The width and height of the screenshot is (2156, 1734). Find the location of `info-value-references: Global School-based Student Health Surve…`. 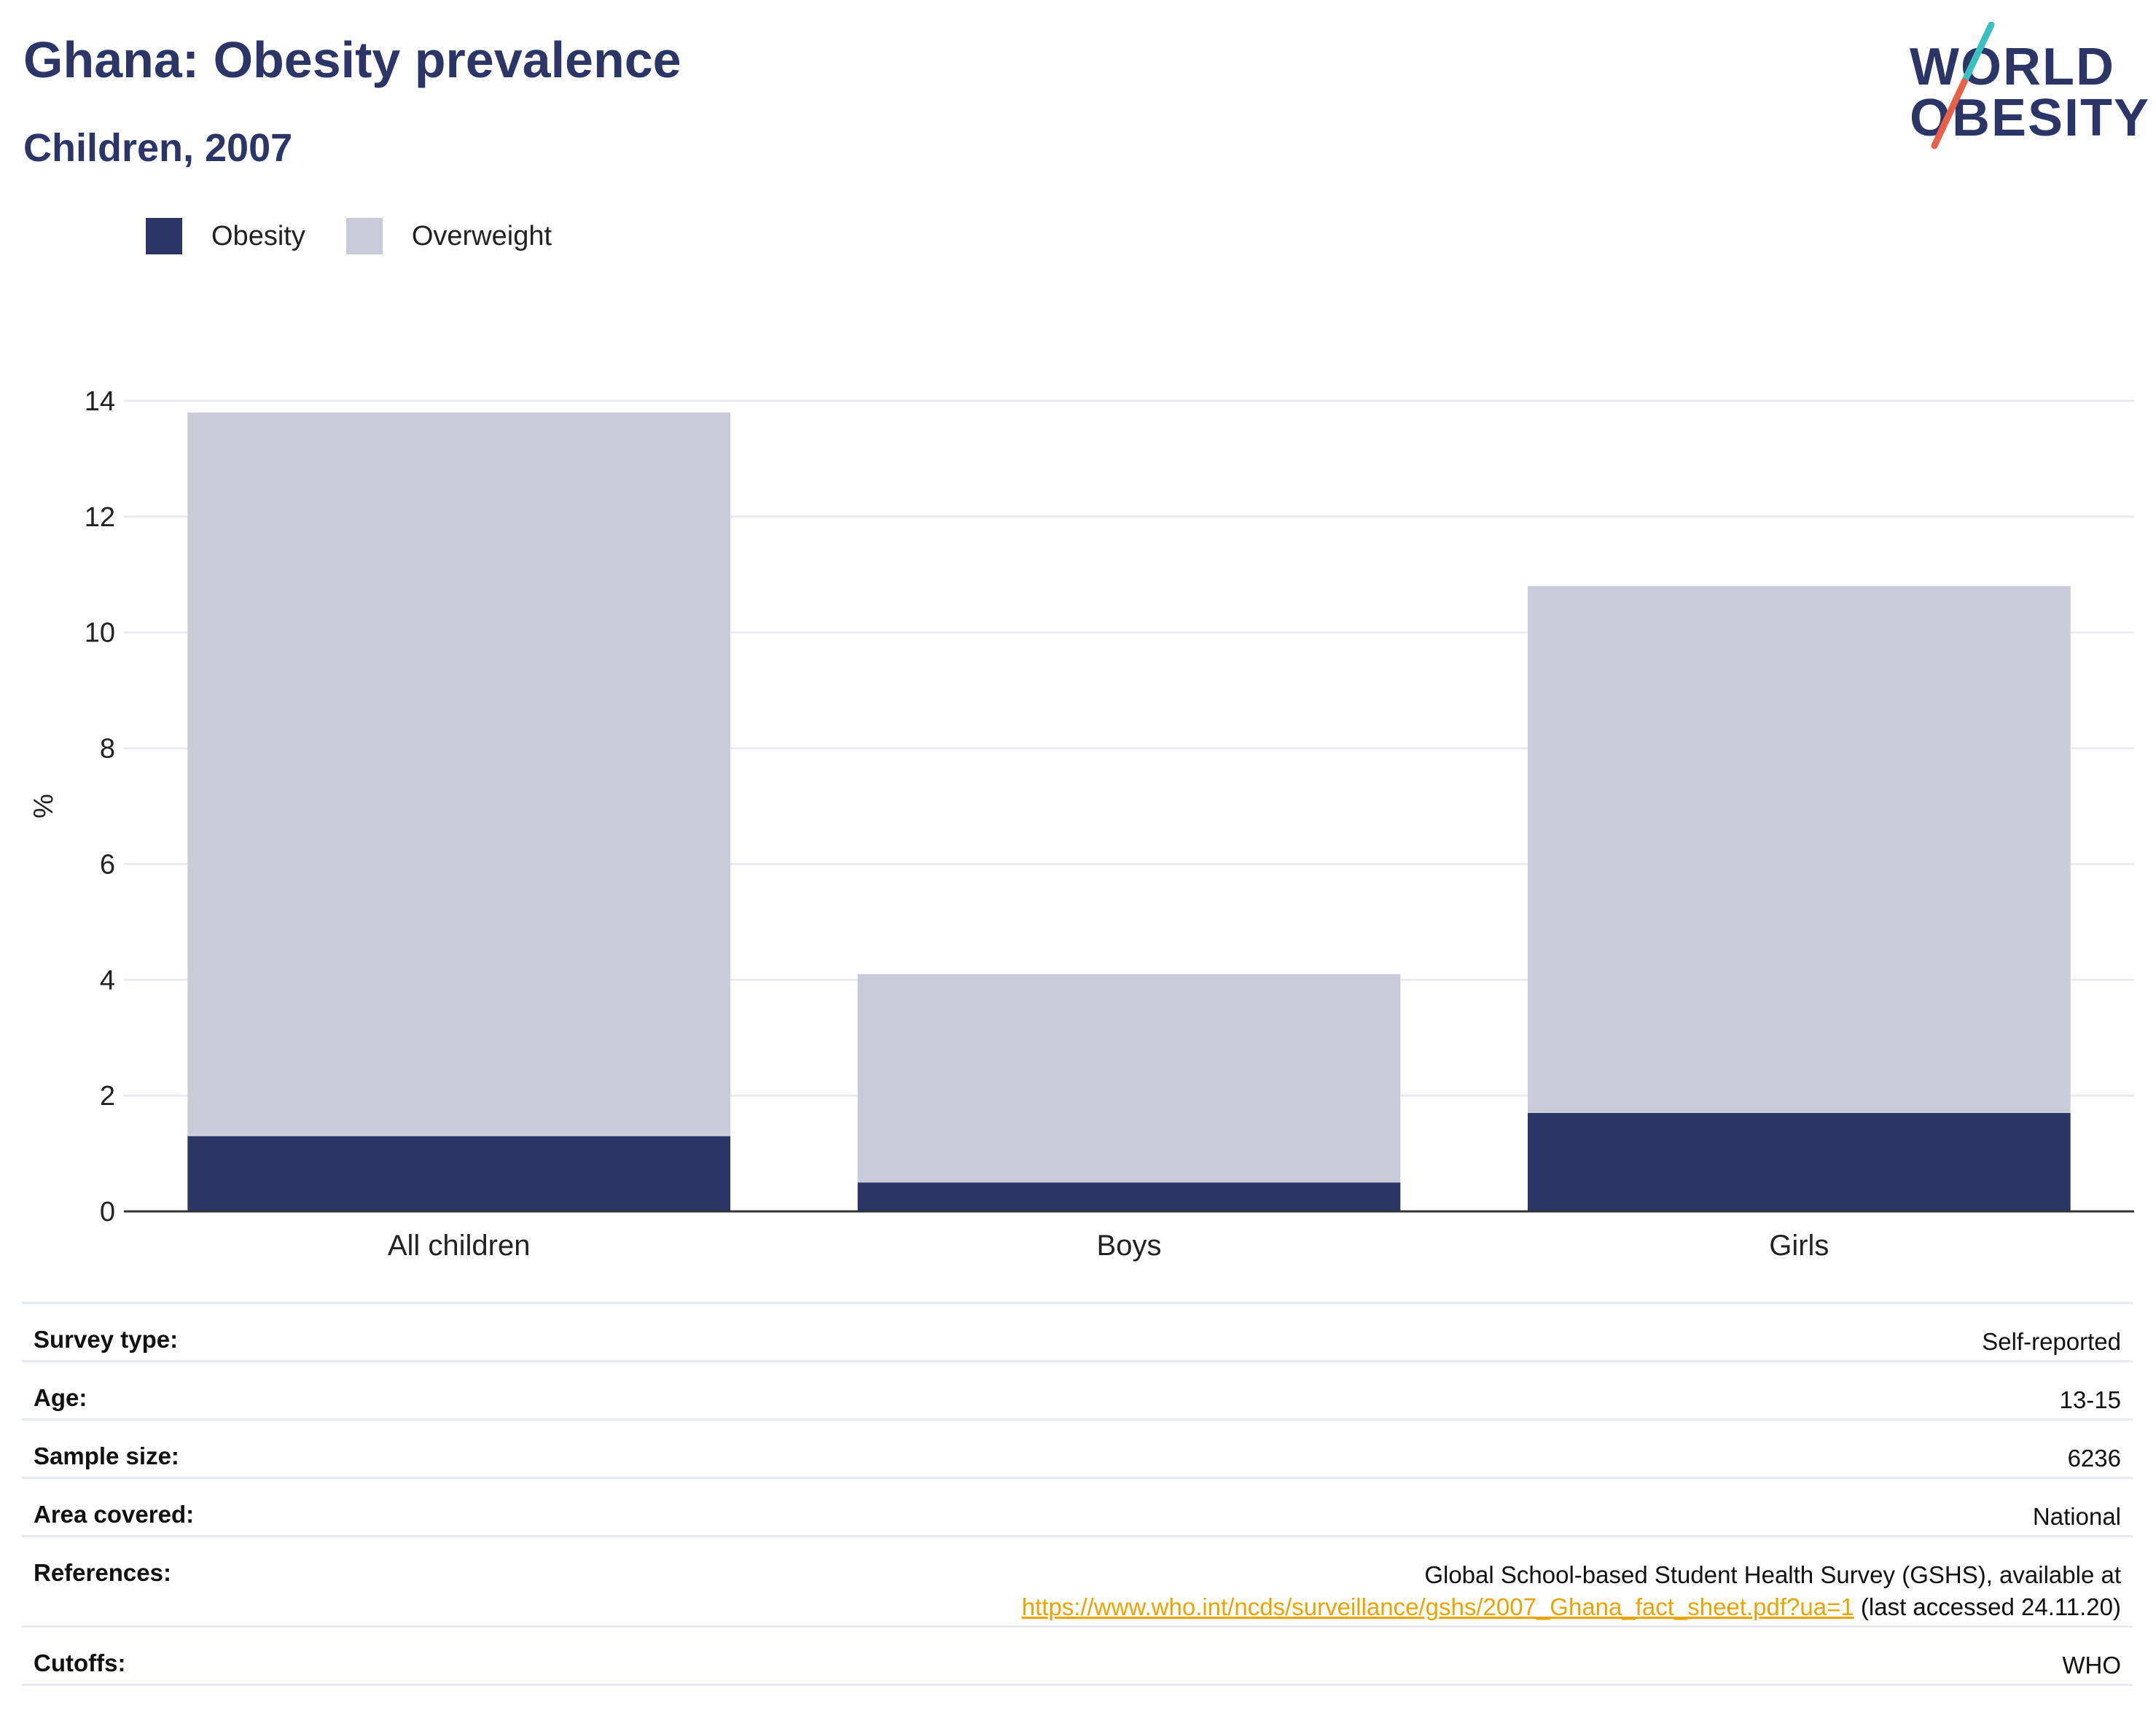

info-value-references: Global School-based Student Health Surve… is located at coordinates (1226, 1581).